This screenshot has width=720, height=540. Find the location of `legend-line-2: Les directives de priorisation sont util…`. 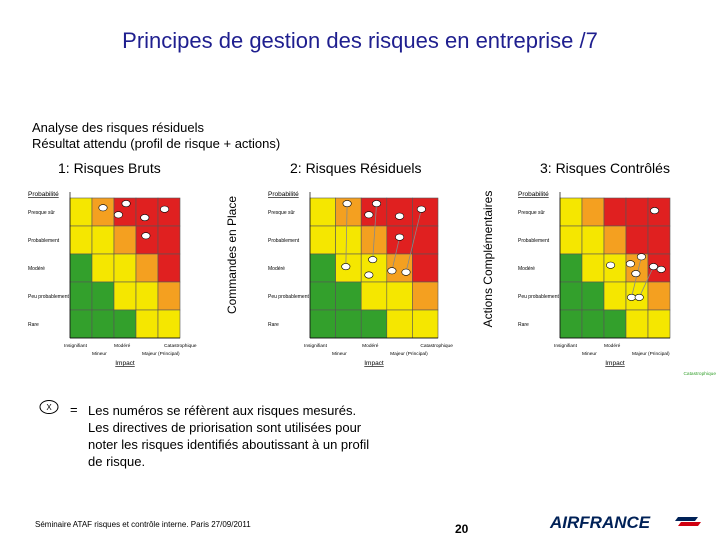

legend-line-2: Les directives de priorisation sont util… is located at coordinates (225, 427).